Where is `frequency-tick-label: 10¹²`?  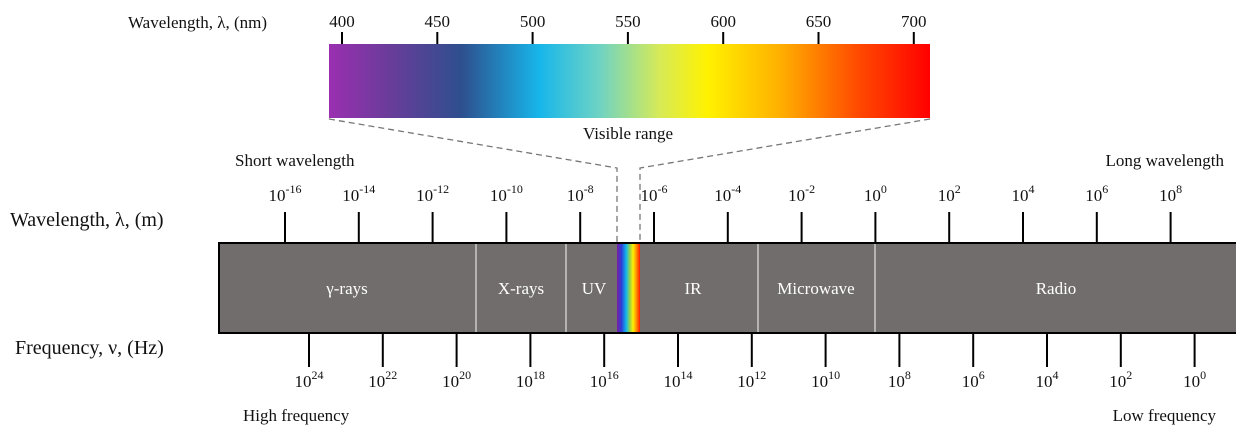 frequency-tick-label: 10¹² is located at coordinates (751, 379).